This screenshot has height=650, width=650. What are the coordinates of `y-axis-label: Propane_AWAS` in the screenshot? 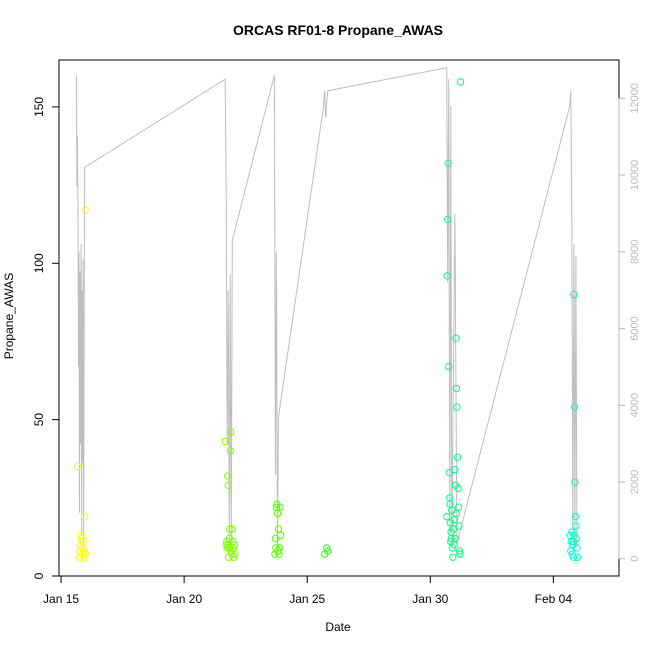 It's located at (9, 316).